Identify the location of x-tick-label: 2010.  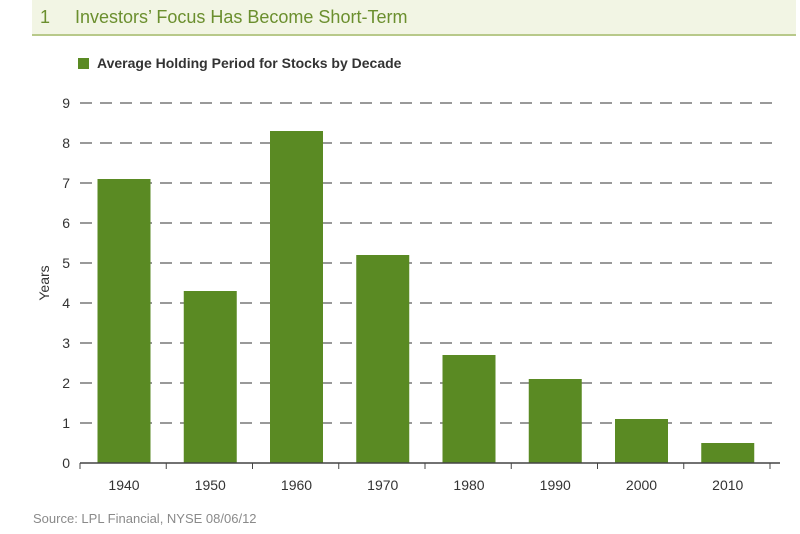
(727, 485).